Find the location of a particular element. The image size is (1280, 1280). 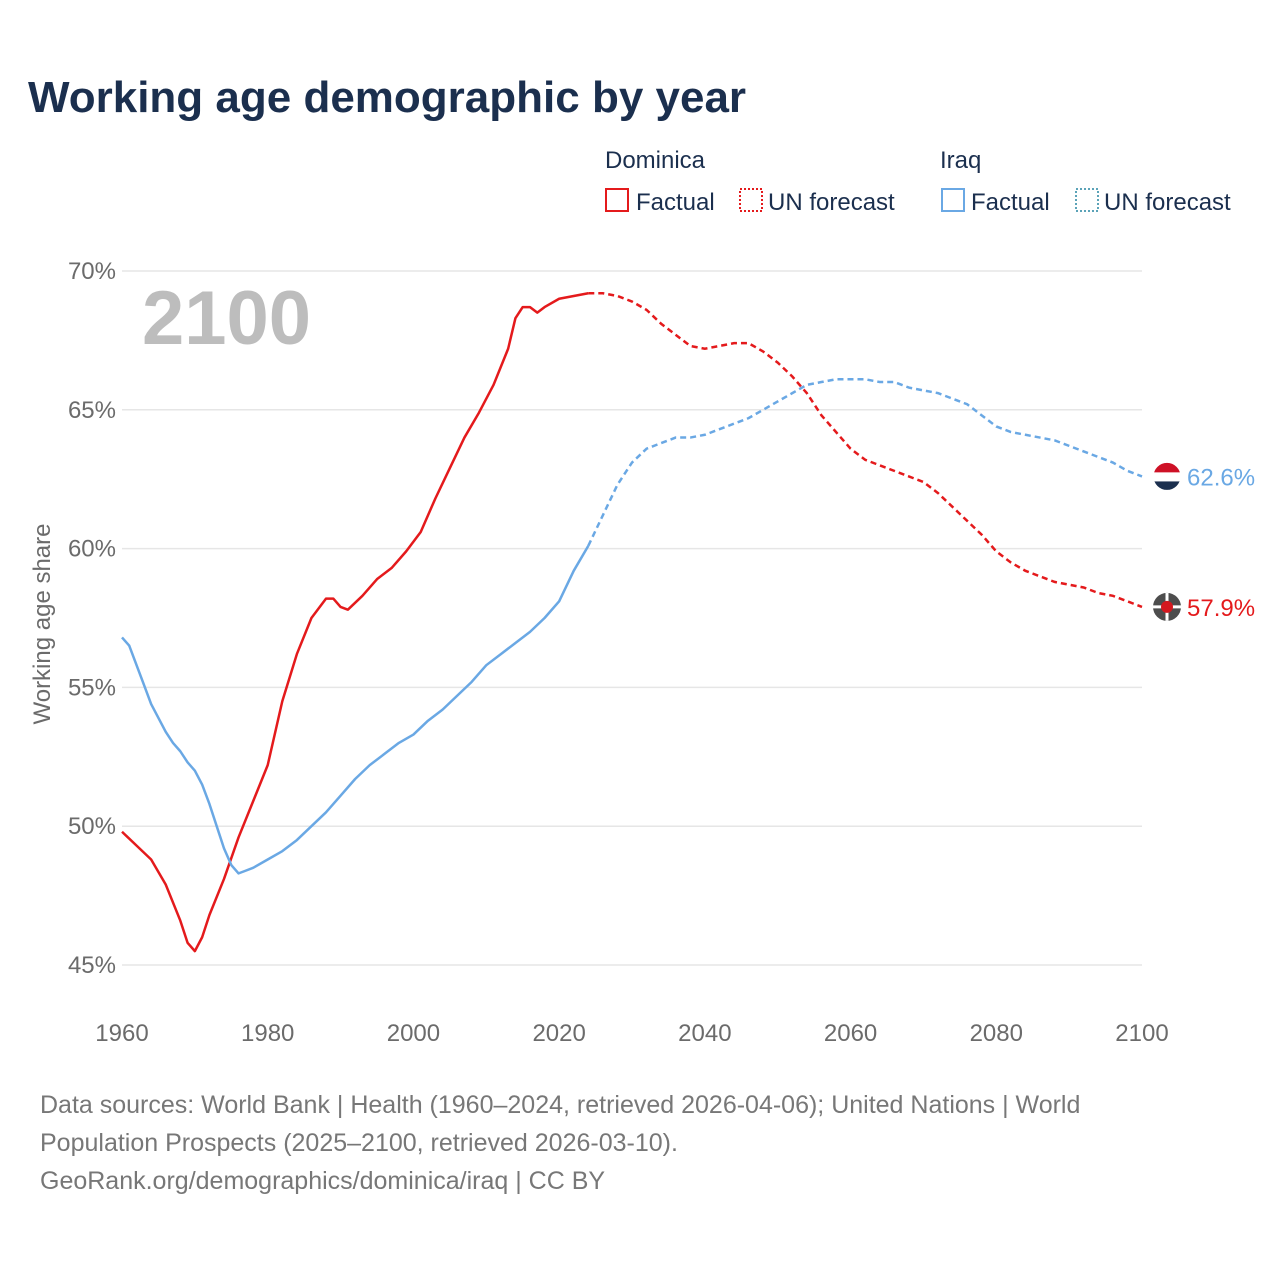

x-axis-ticks: 1960 1980 2000 2020 2040 2060 2080 2100 is located at coordinates (631, 1033).